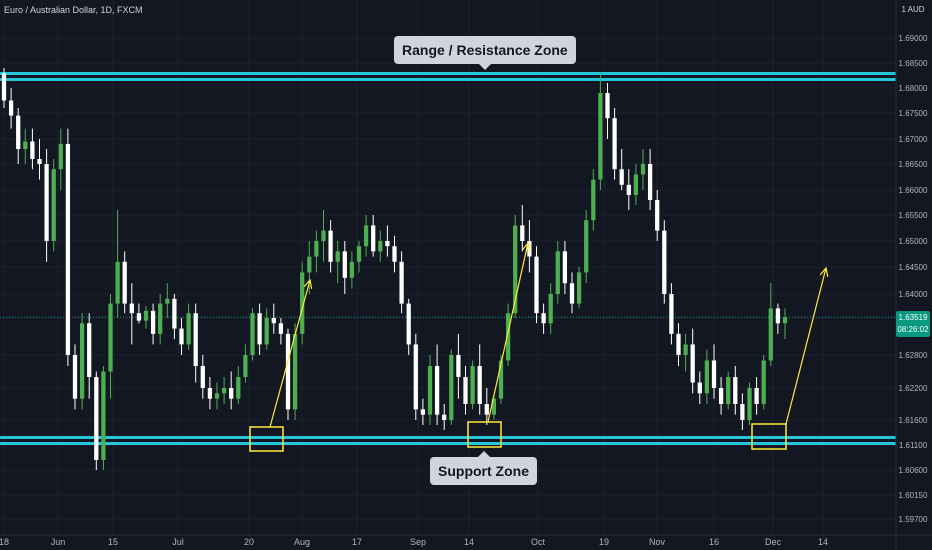  Describe the element at coordinates (913, 445) in the screenshot. I see `price-tick-label: 1.61100` at that location.